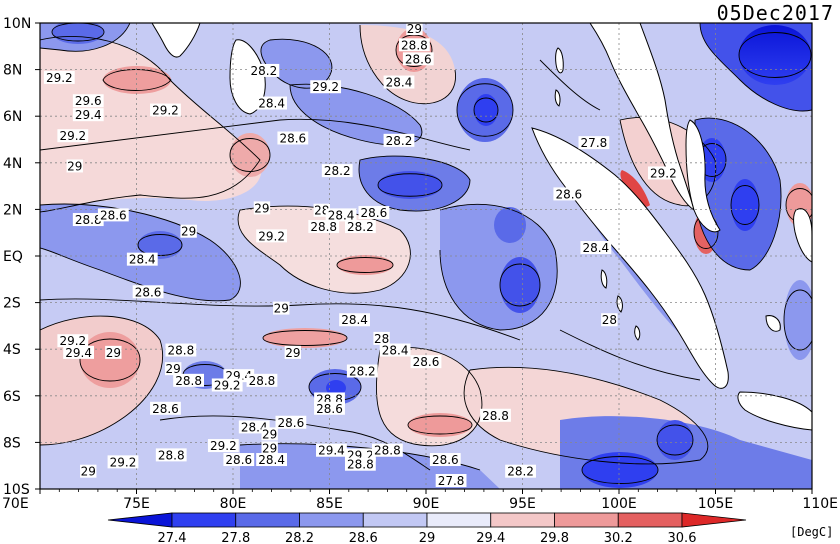  What do you see at coordinates (299, 537) in the screenshot?
I see `colorbar-tick-label: 28.2` at bounding box center [299, 537].